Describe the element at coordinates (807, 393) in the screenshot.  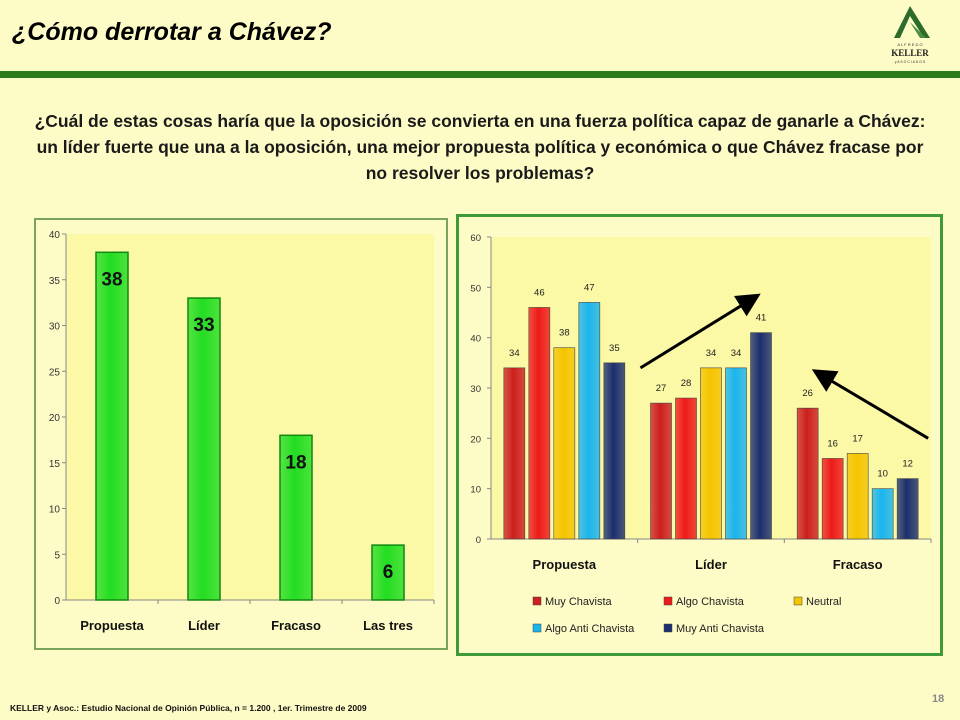
I see `bar-value-label: 26` at that location.